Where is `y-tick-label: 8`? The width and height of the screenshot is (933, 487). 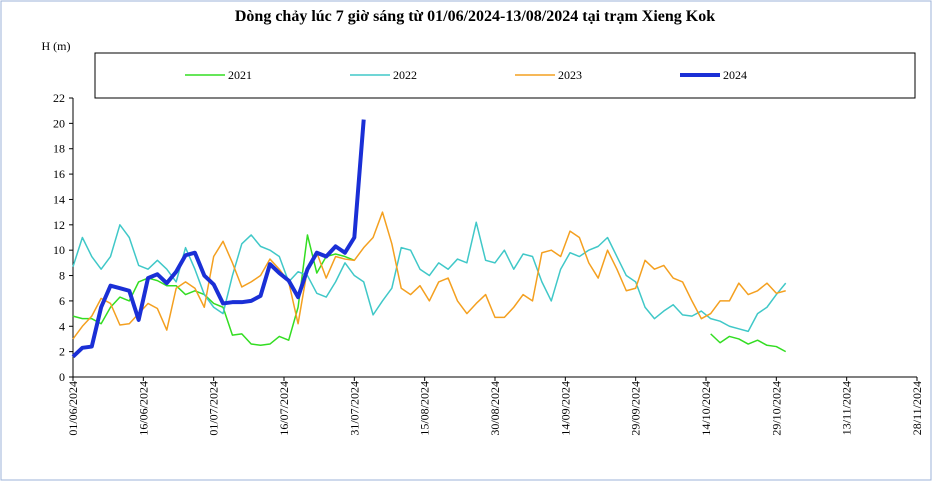
y-tick-label: 8 is located at coordinates (62, 276).